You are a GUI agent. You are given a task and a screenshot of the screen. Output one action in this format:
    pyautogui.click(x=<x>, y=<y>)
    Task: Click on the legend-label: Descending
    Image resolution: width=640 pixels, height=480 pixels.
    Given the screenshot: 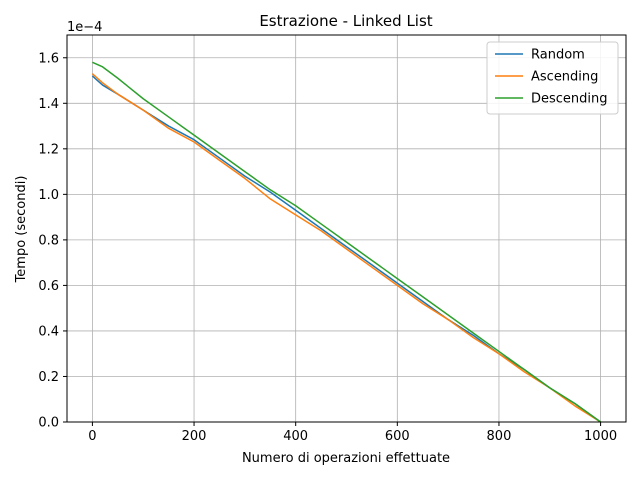 What is the action you would take?
    pyautogui.click(x=569, y=99)
    